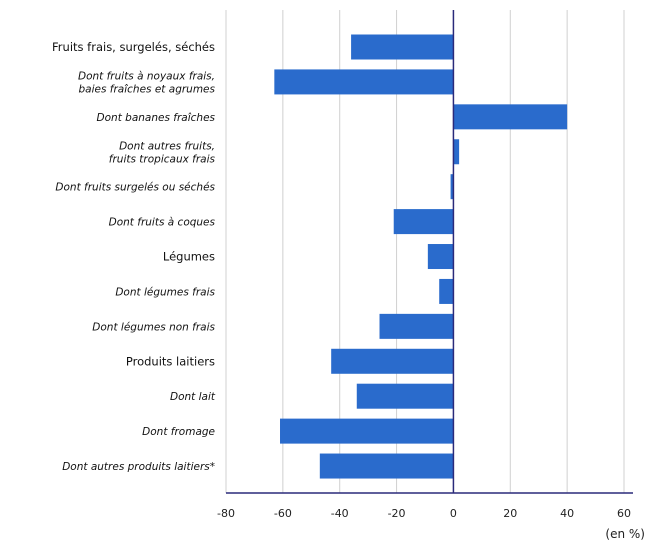 The image size is (656, 546). What do you see at coordinates (624, 513) in the screenshot?
I see `x-tick-label: 60` at bounding box center [624, 513].